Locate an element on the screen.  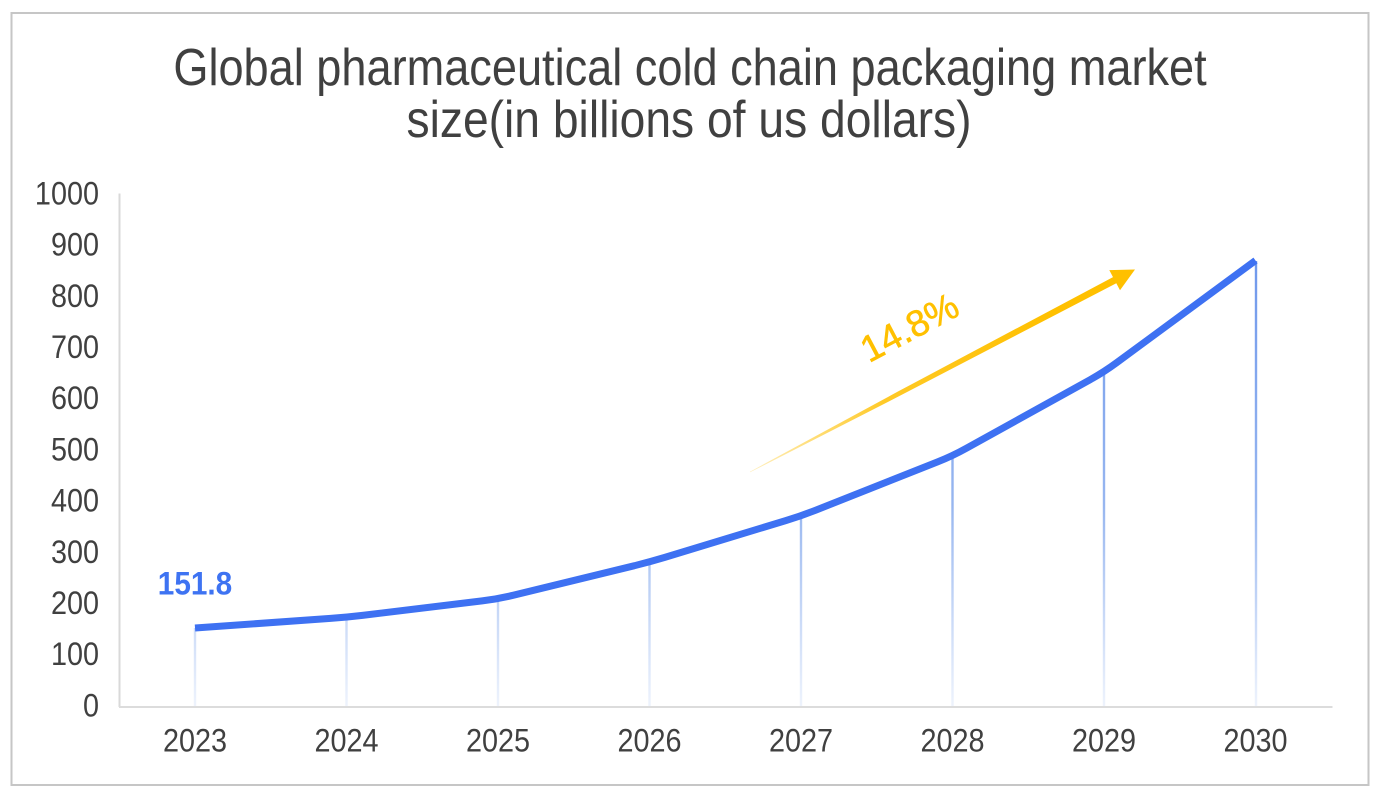
svg-text: 2026 is located at coordinates (649, 741).